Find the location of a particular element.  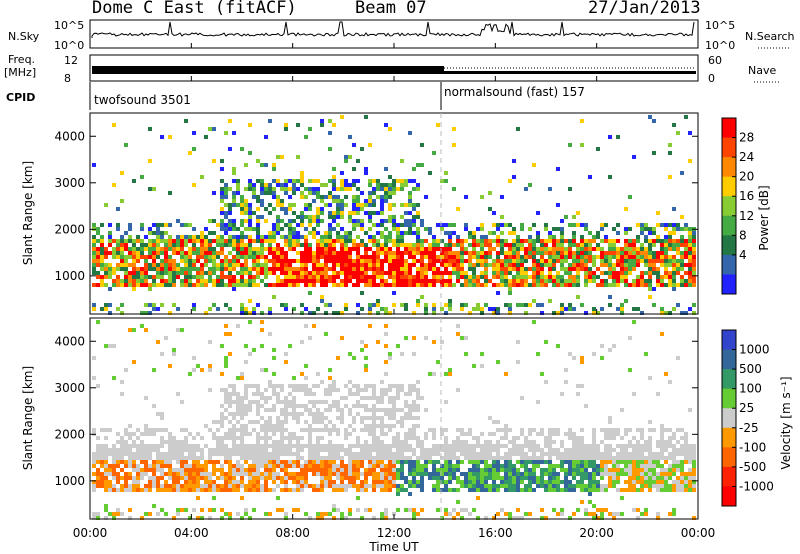

x-tick-label: 16:00 is located at coordinates (495, 533).